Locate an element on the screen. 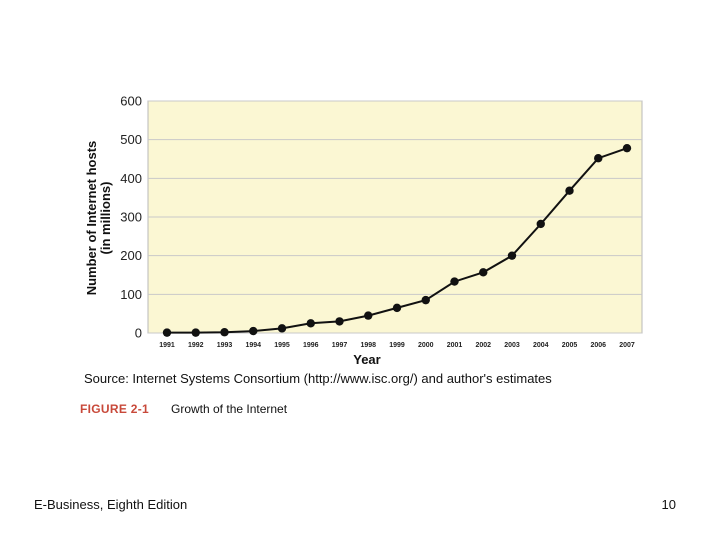  x-tick-label: 1997 is located at coordinates (340, 345).